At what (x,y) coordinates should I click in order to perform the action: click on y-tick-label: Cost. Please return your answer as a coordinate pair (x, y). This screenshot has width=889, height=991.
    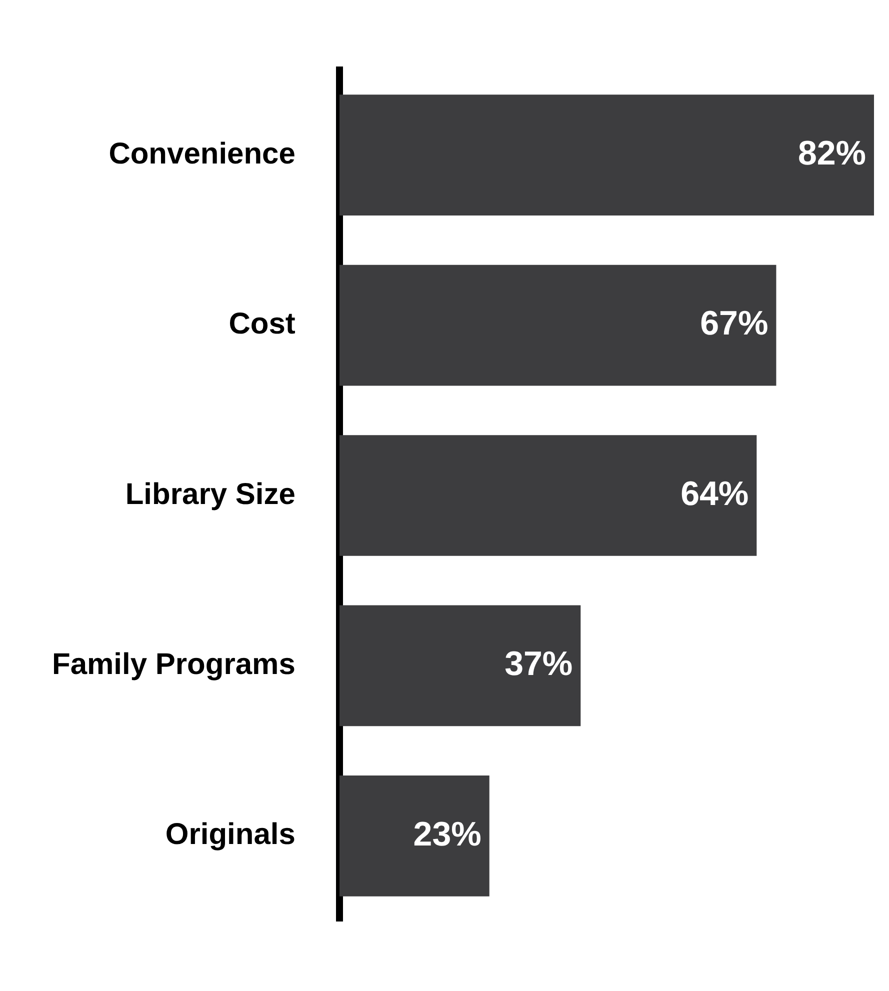
    Looking at the image, I should click on (262, 324).